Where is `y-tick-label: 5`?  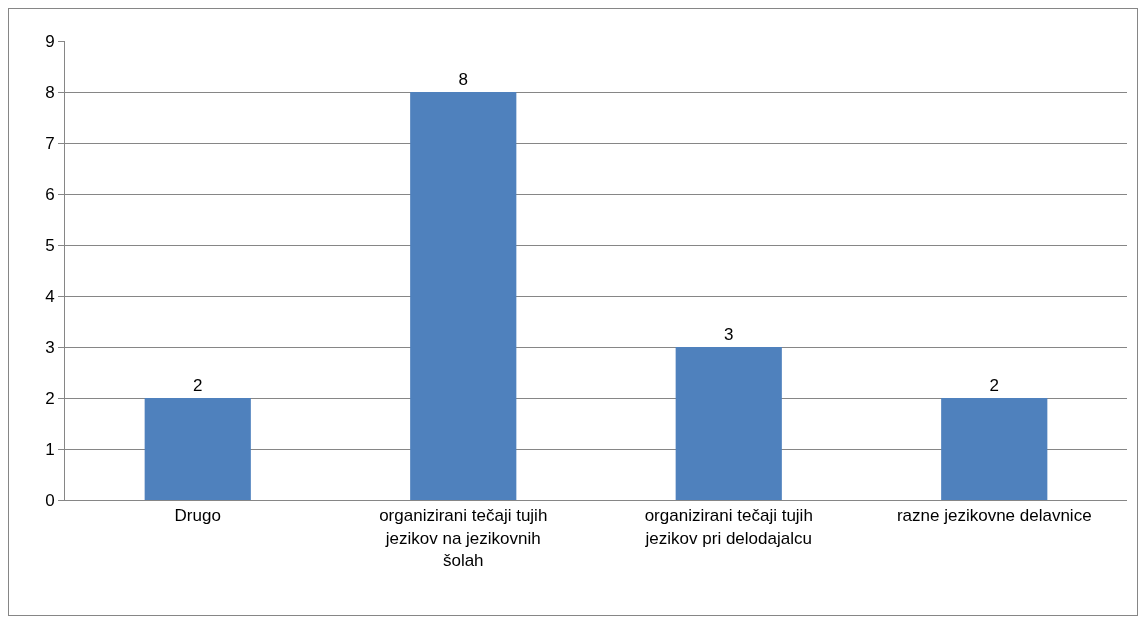
y-tick-label: 5 is located at coordinates (50, 245).